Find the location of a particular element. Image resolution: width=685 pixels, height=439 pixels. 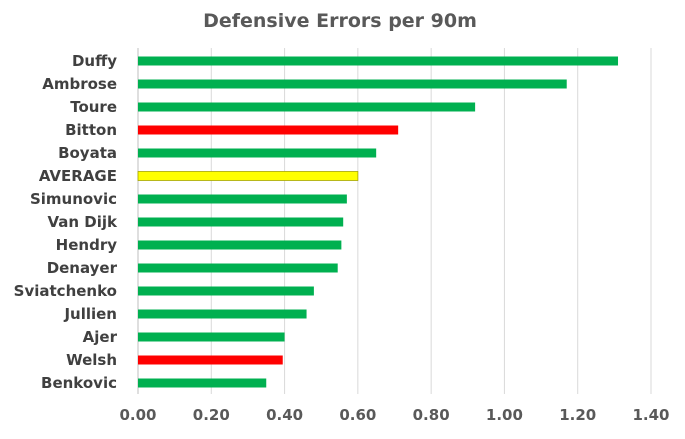

category-label: Welsh is located at coordinates (91, 360).